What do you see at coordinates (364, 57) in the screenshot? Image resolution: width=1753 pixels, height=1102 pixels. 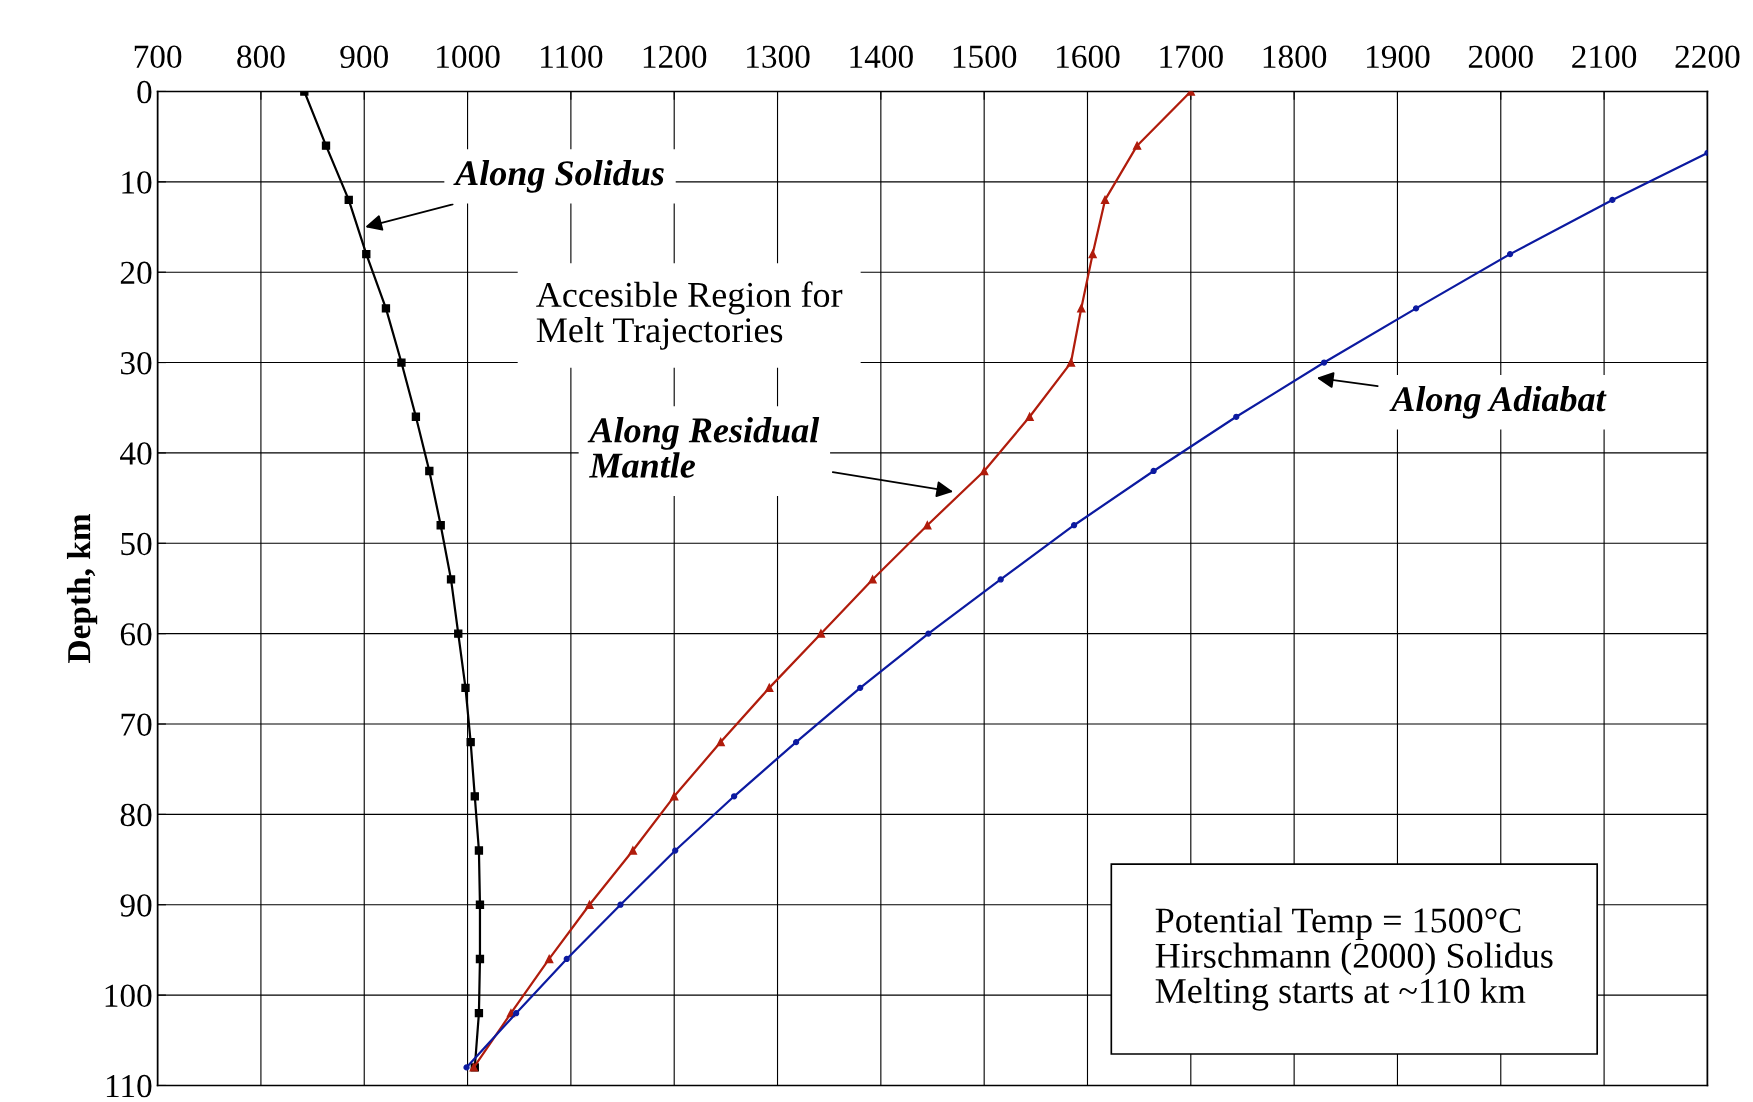 I see `x-tick-label: 900` at bounding box center [364, 57].